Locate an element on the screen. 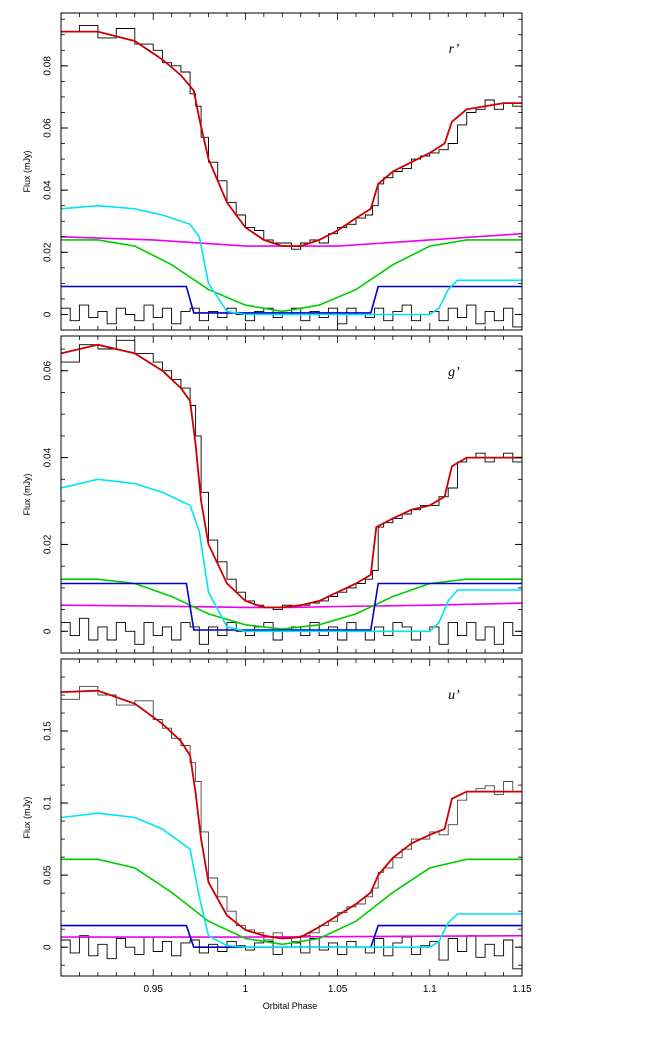 The image size is (658, 1037). panel-band-label: u’ is located at coordinates (454, 695).